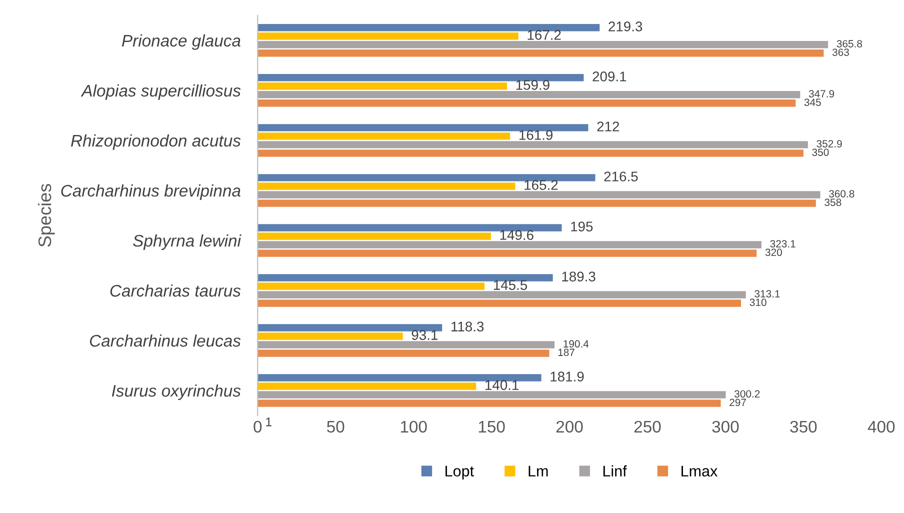 The height and width of the screenshot is (513, 904). Describe the element at coordinates (165, 340) in the screenshot. I see `y-tick-label: Carcharhinus leucas` at that location.